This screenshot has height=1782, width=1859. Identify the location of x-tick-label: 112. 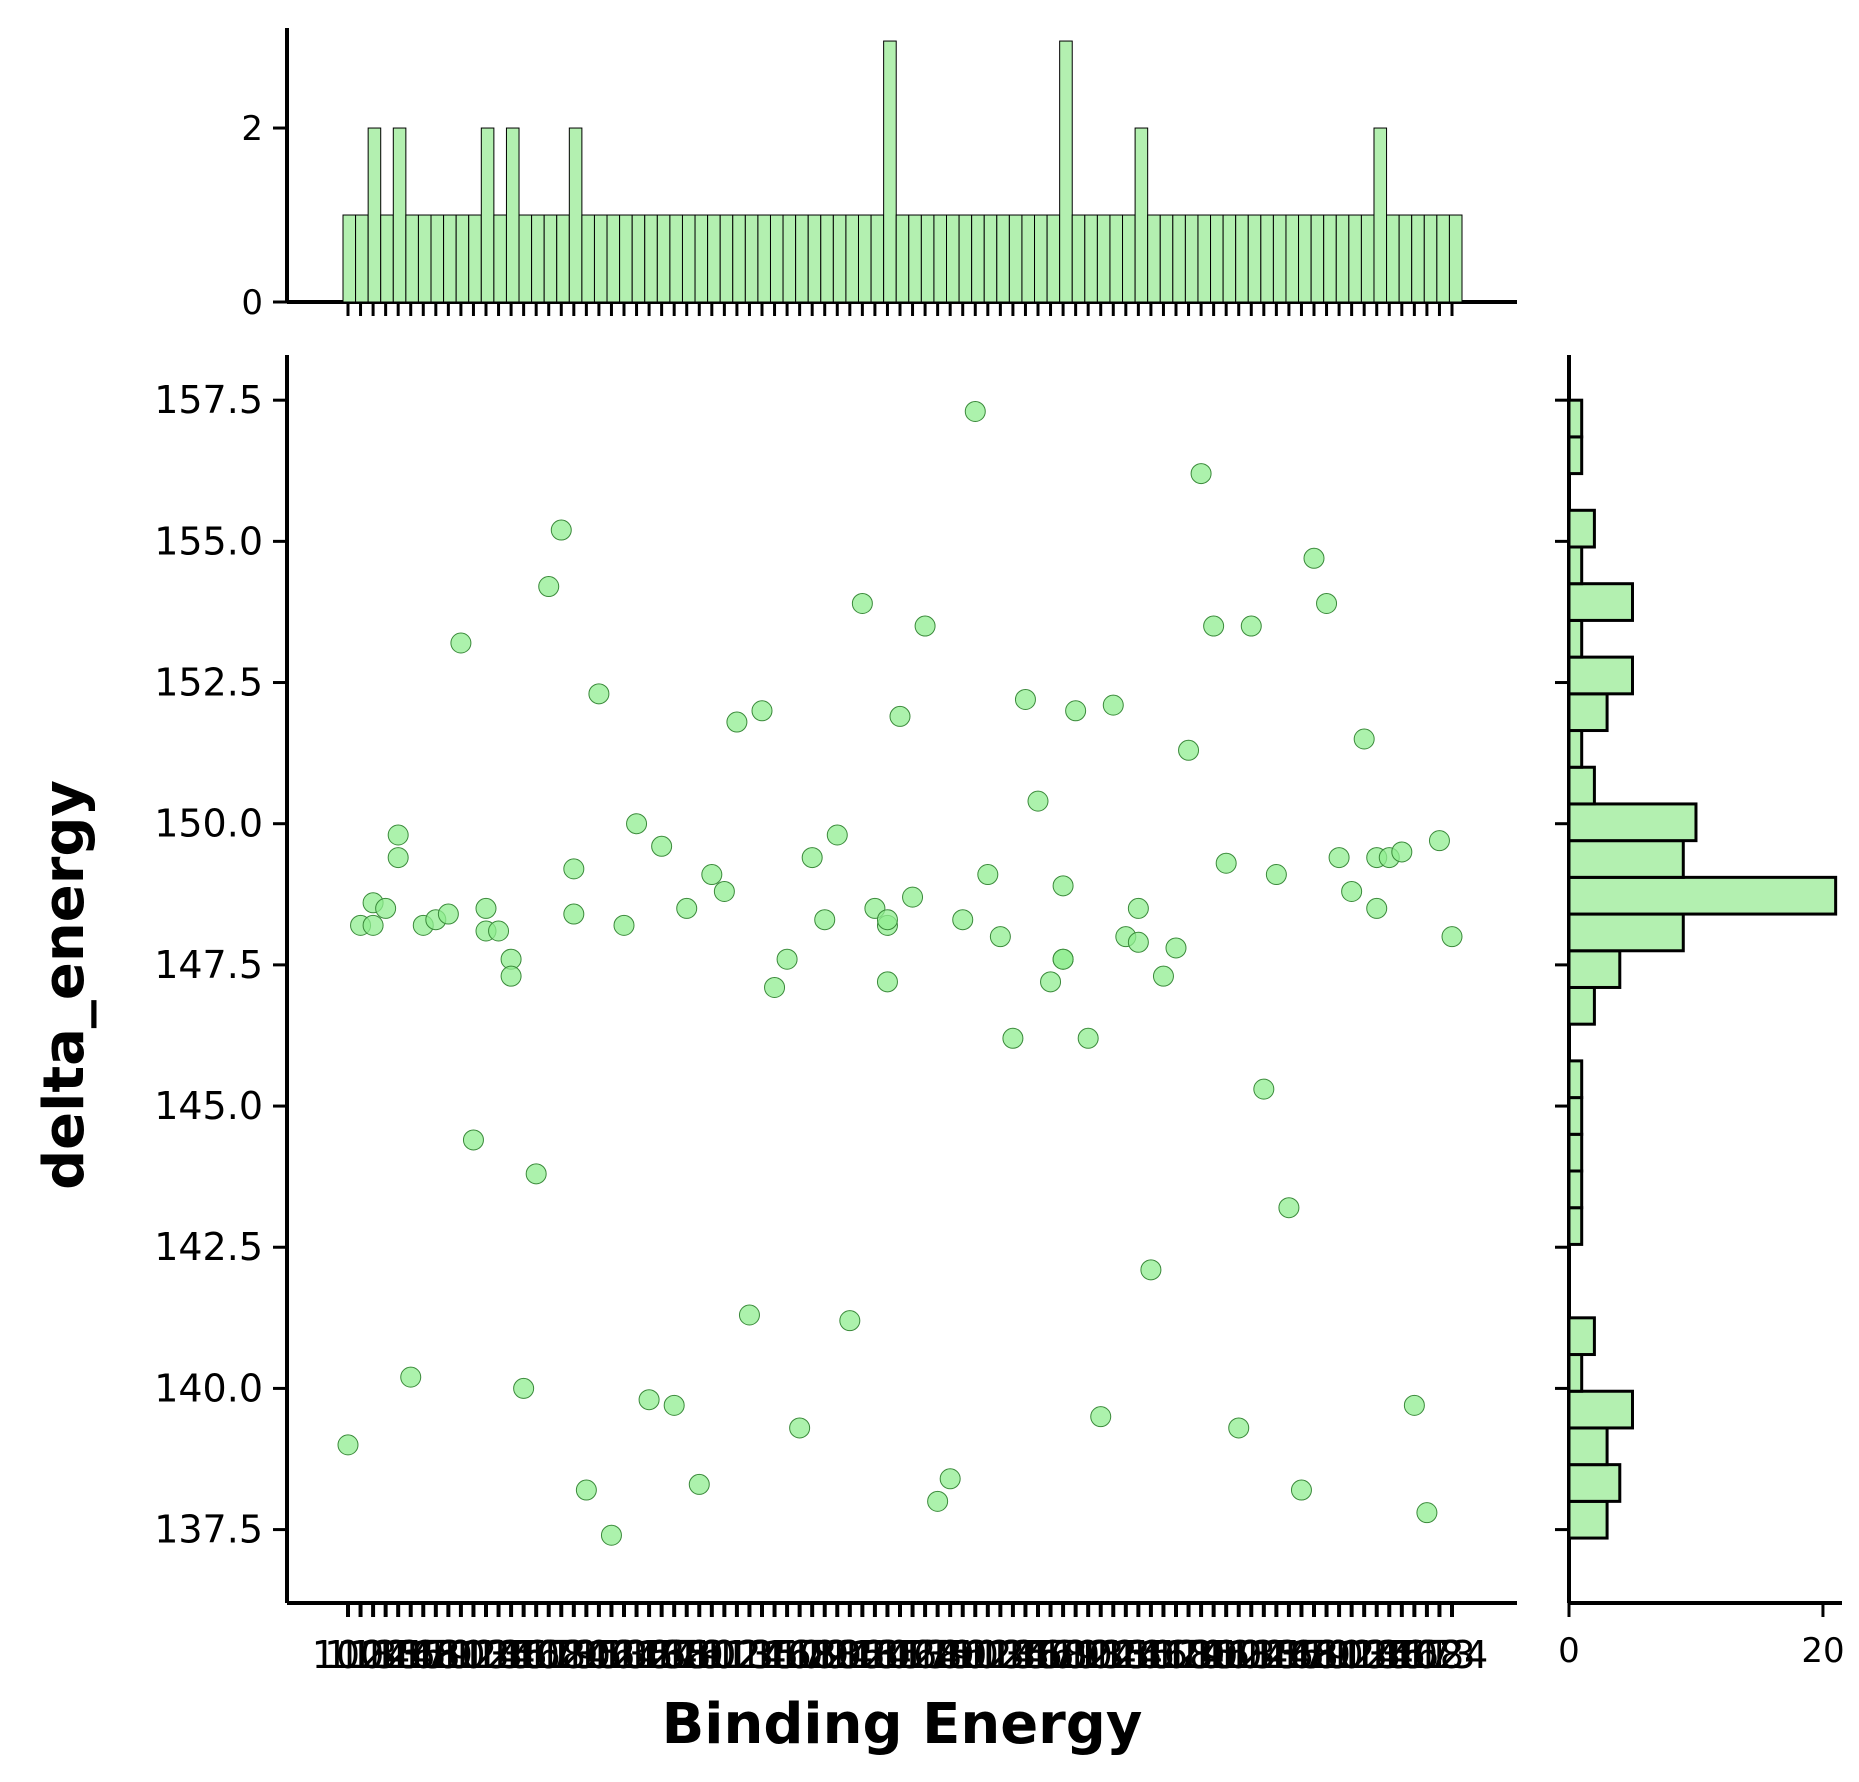
(988, 1655).